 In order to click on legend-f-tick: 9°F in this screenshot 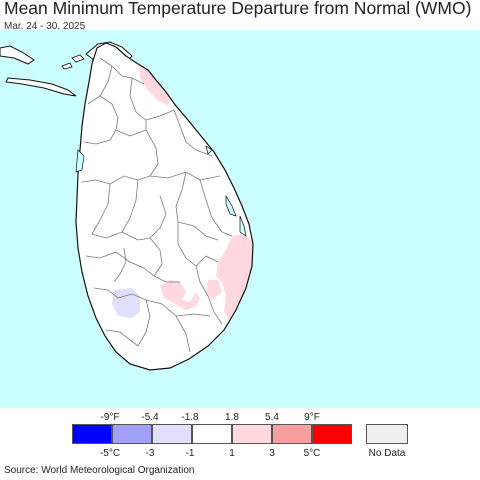, I will do `click(312, 417)`.